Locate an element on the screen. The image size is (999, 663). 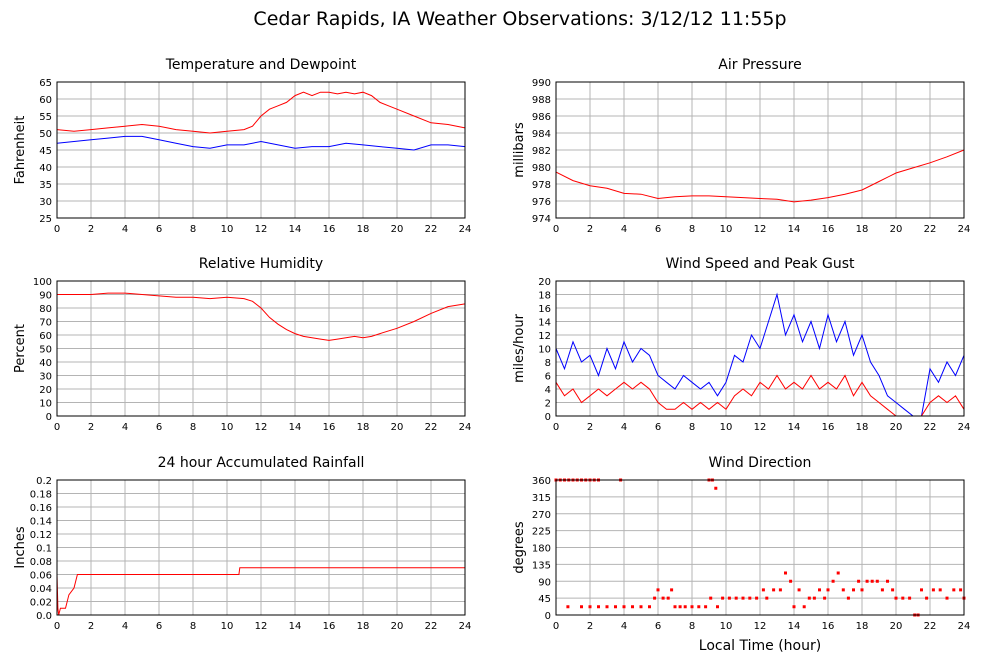
y-tick-label: 0.06 is located at coordinates (41, 576).